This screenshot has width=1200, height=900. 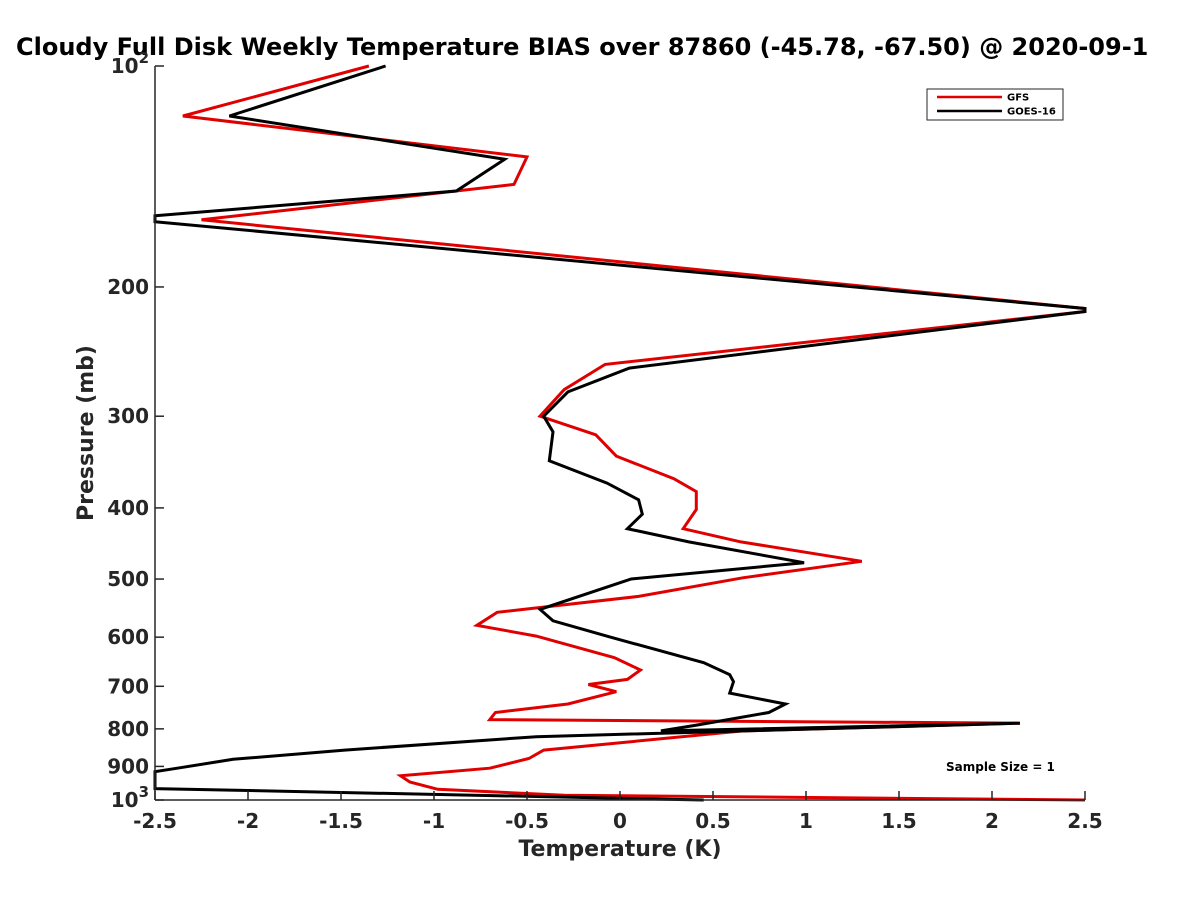 What do you see at coordinates (1084, 821) in the screenshot?
I see `x-tick-label: 2.5` at bounding box center [1084, 821].